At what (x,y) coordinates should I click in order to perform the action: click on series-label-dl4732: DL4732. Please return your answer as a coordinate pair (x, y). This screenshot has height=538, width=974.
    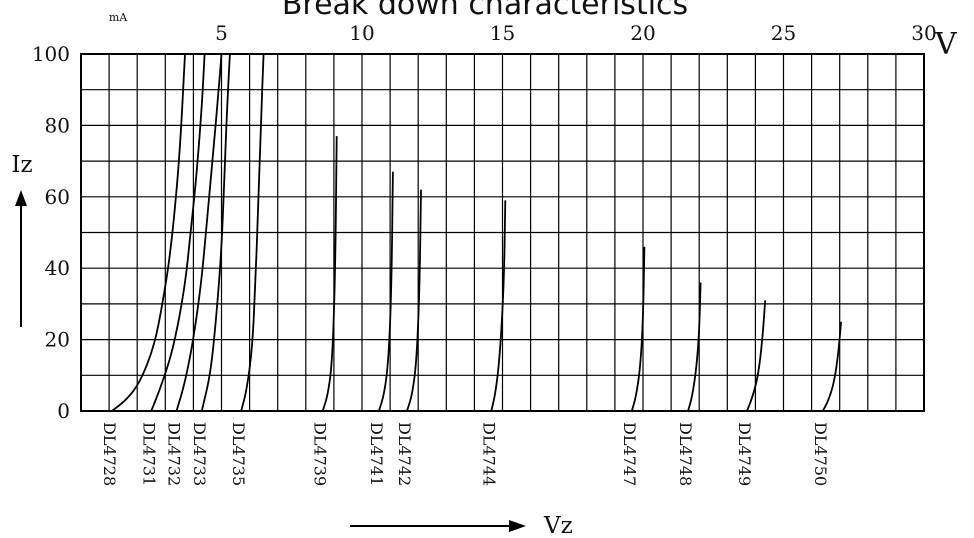
    Looking at the image, I should click on (174, 454).